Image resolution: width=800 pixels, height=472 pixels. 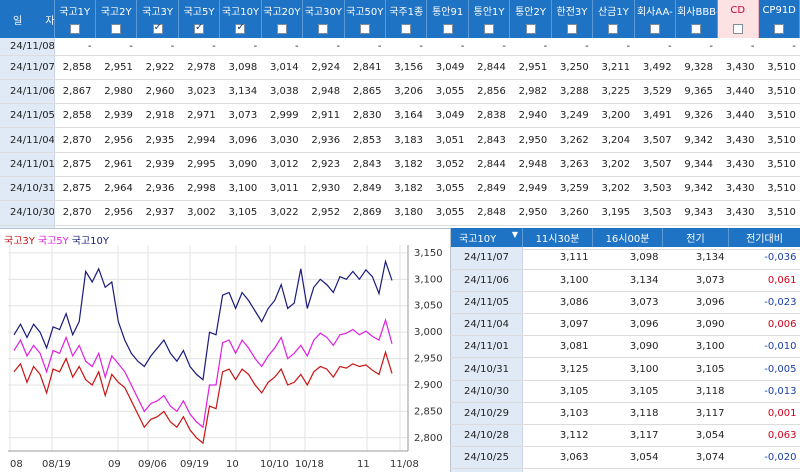 What do you see at coordinates (489, 10) in the screenshot?
I see `column-header-10: 통안1Y` at bounding box center [489, 10].